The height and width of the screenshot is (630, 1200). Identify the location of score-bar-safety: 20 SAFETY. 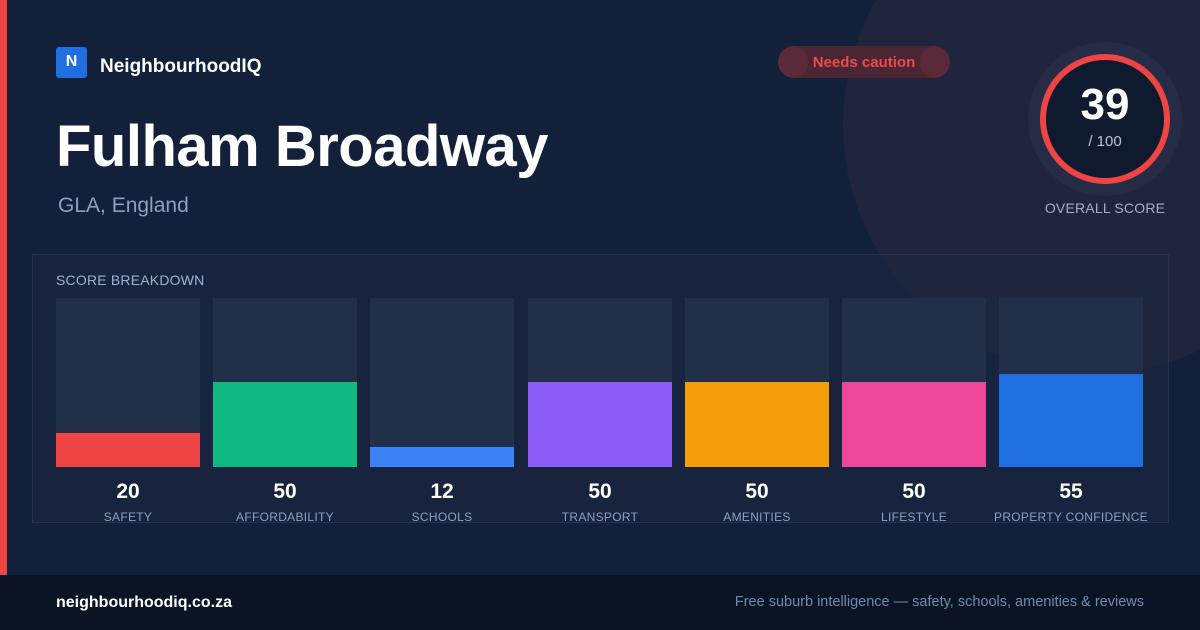
(128, 411).